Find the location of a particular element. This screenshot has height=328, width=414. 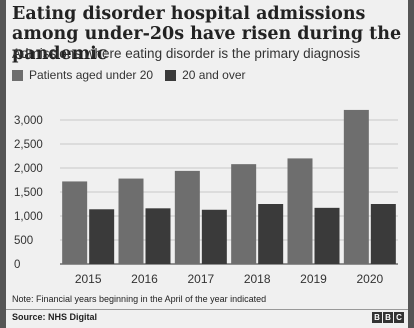

x-tick-label: 2015 is located at coordinates (88, 279).